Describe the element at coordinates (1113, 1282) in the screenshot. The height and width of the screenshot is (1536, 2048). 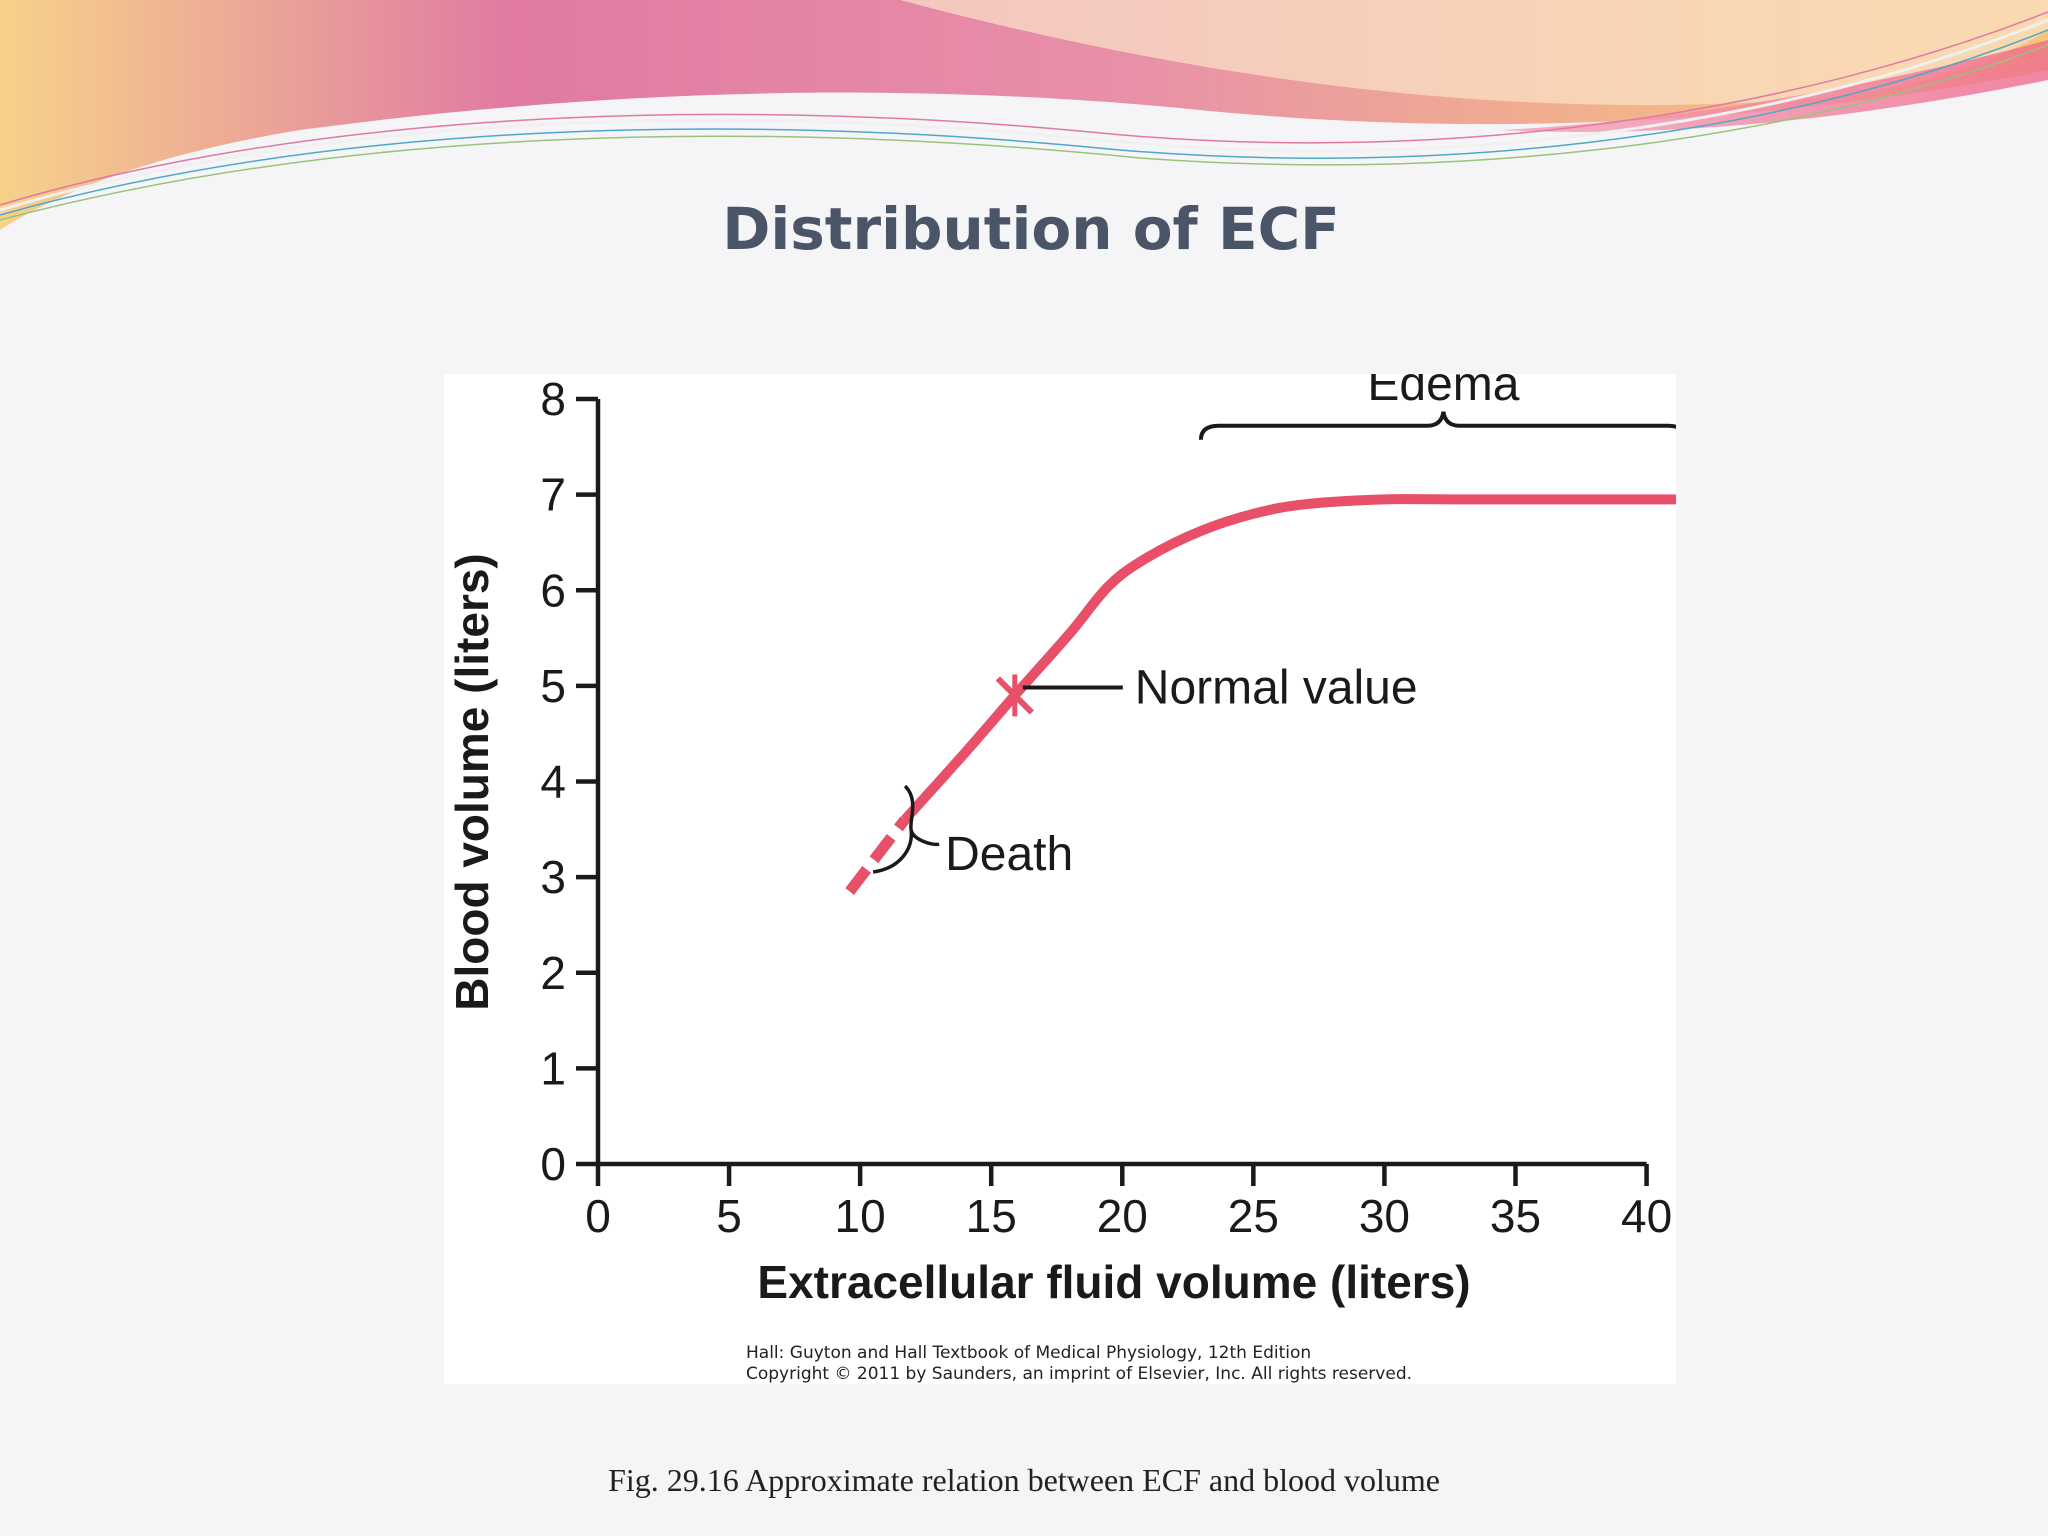
I see `x-axis-label: Extracellular fluid volume (liters)` at that location.